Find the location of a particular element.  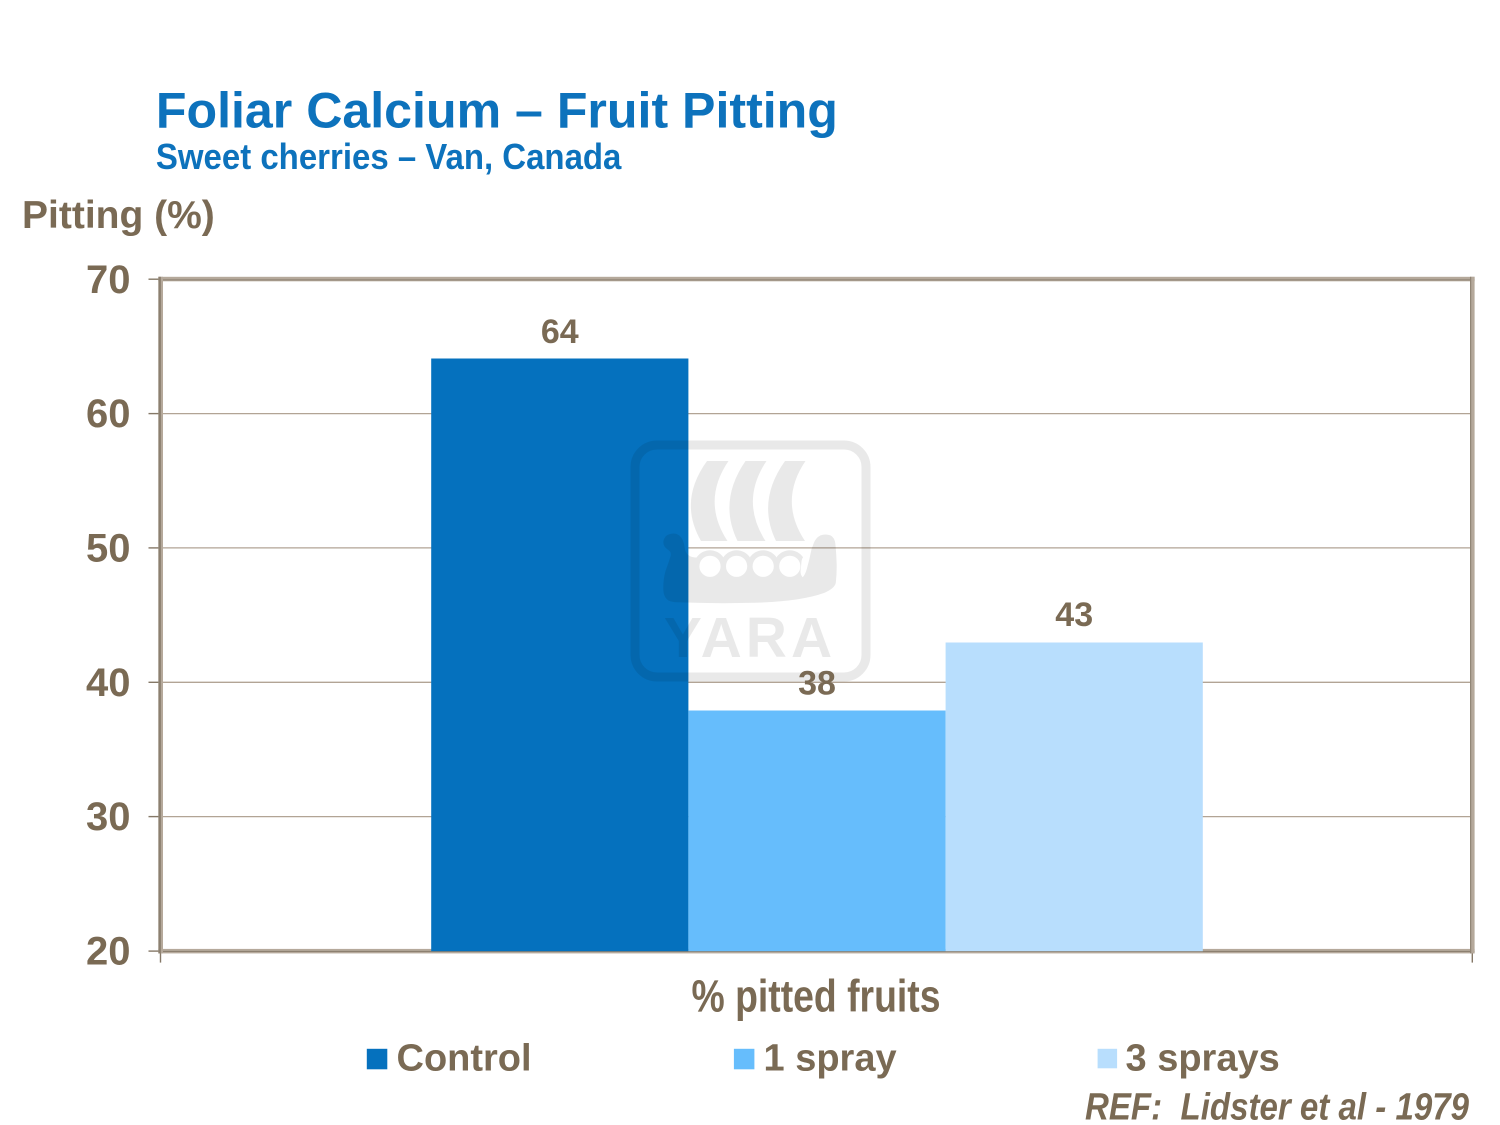

svg-text: Foliar Calcium – Fruit Pitting is located at coordinates (497, 111).